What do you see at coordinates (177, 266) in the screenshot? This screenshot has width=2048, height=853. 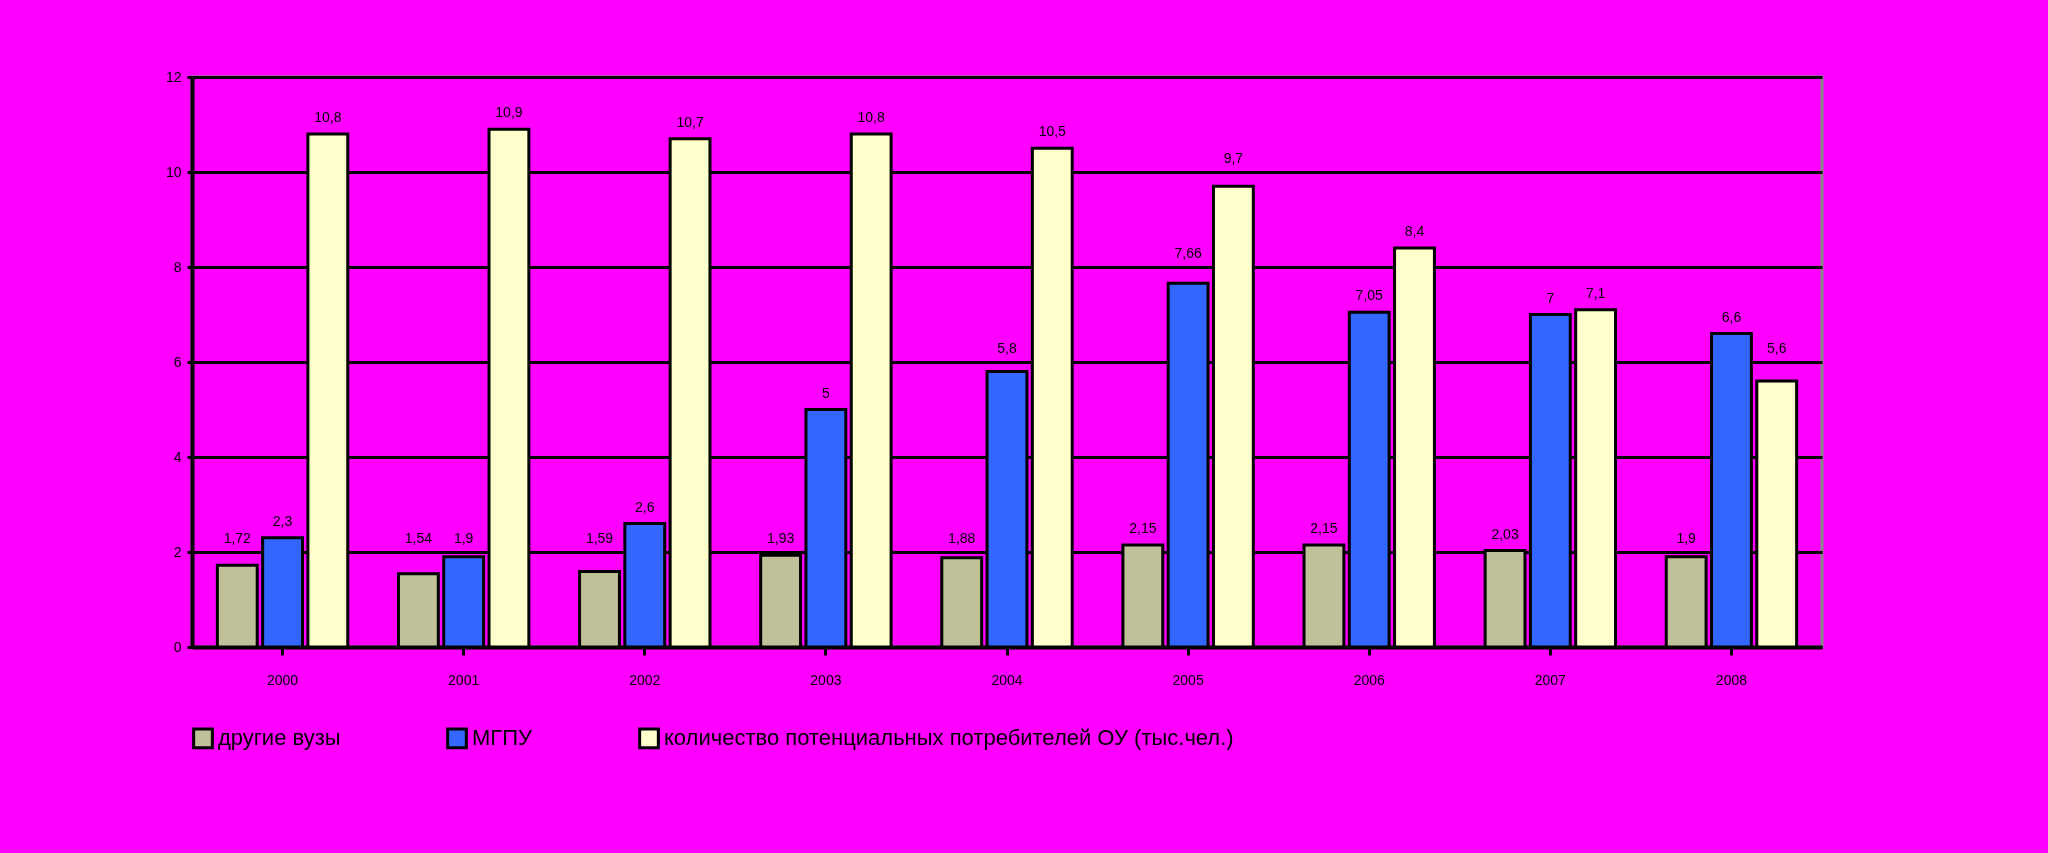 I see `y-tick-label: 8` at bounding box center [177, 266].